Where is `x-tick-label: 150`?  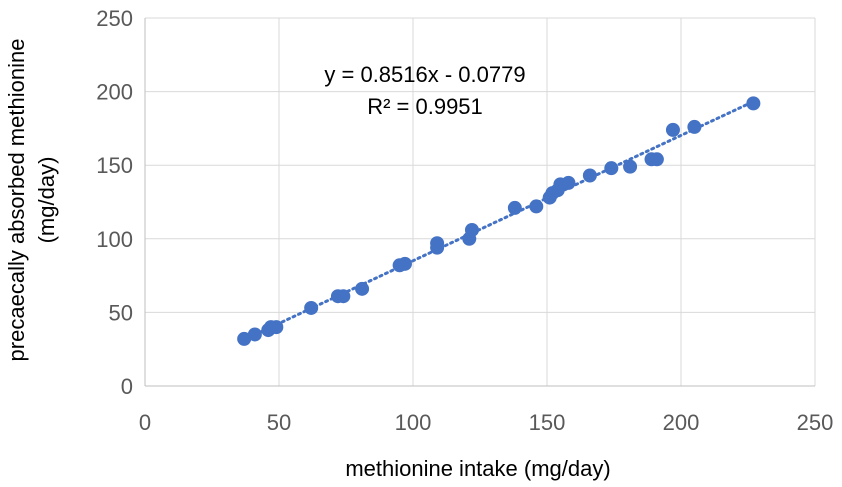 x-tick-label: 150 is located at coordinates (547, 422).